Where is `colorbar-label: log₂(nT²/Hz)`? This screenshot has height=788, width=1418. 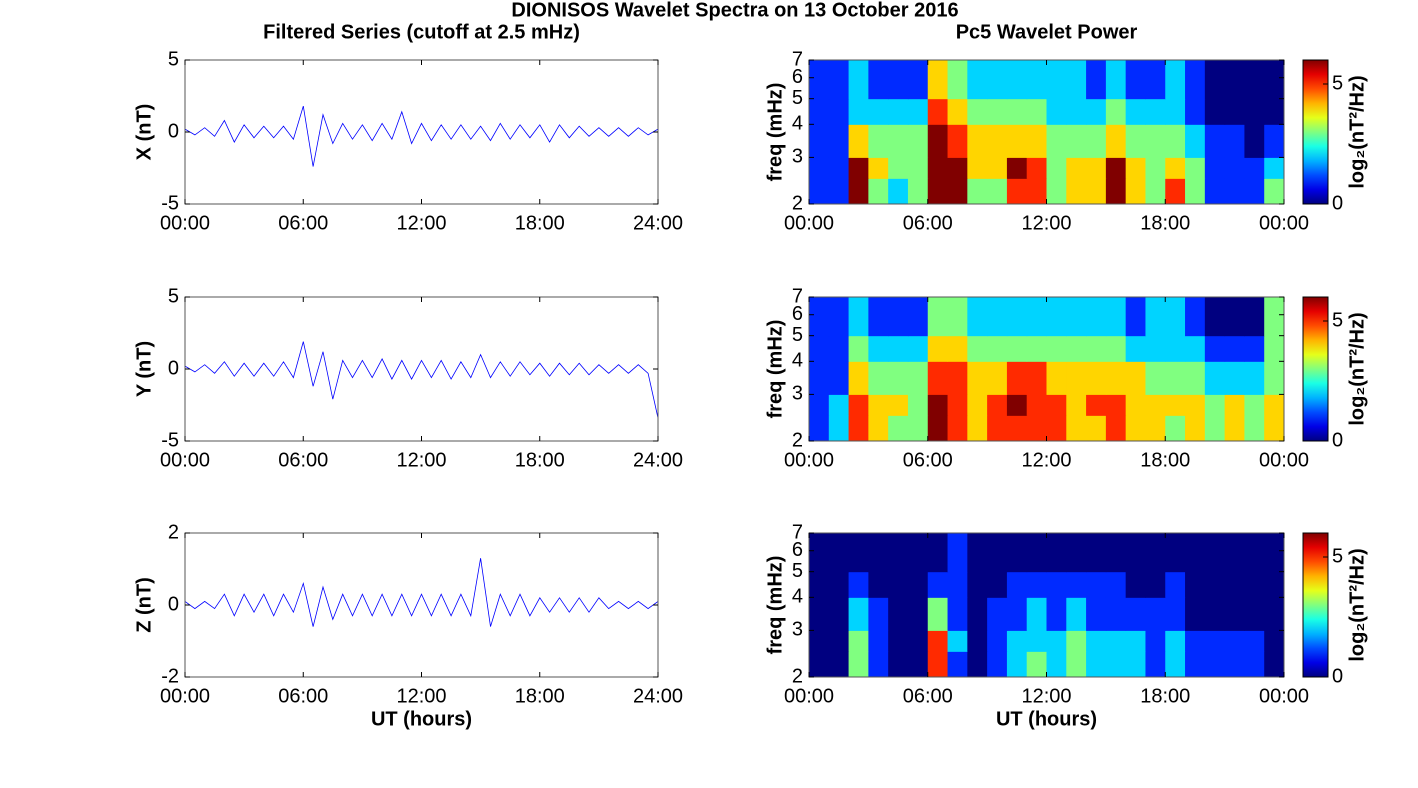
colorbar-label: log₂(nT²/Hz) is located at coordinates (1357, 131).